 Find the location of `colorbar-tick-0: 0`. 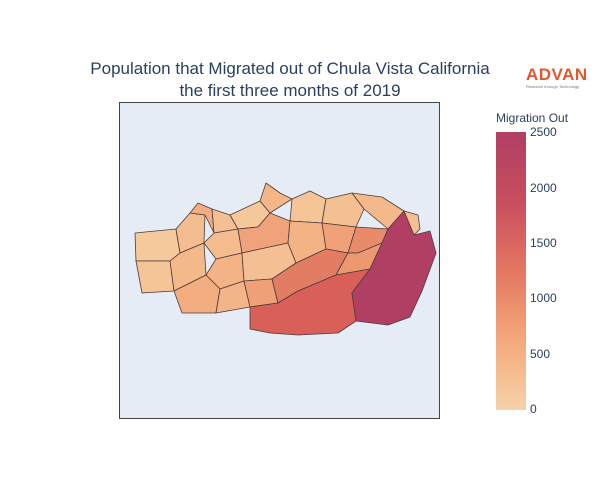

colorbar-tick-0: 0 is located at coordinates (533, 409).